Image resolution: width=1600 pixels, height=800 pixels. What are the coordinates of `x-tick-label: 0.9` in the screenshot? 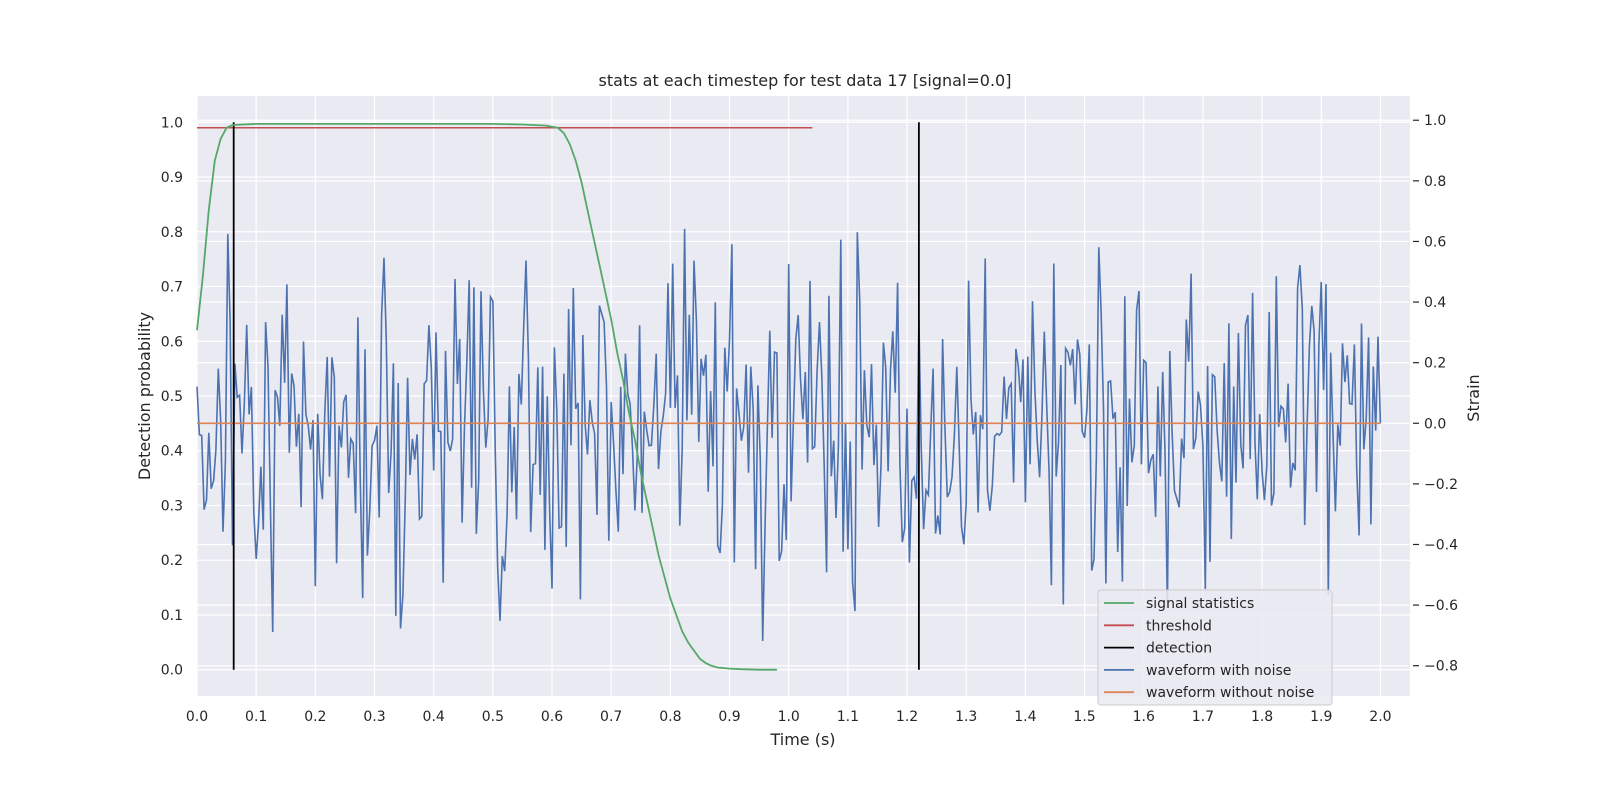 It's located at (729, 717).